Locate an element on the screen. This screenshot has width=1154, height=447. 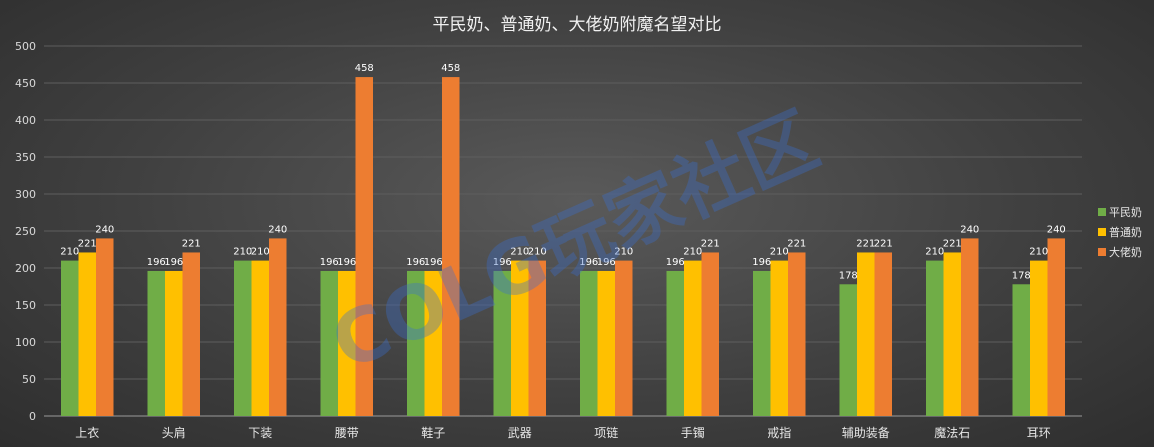
x-axis: 上衣 头肩 下装 腰带 鞋子 武器 项链 手镯 戒指 辅助装备 魔法石 耳环 is located at coordinates (563, 432).